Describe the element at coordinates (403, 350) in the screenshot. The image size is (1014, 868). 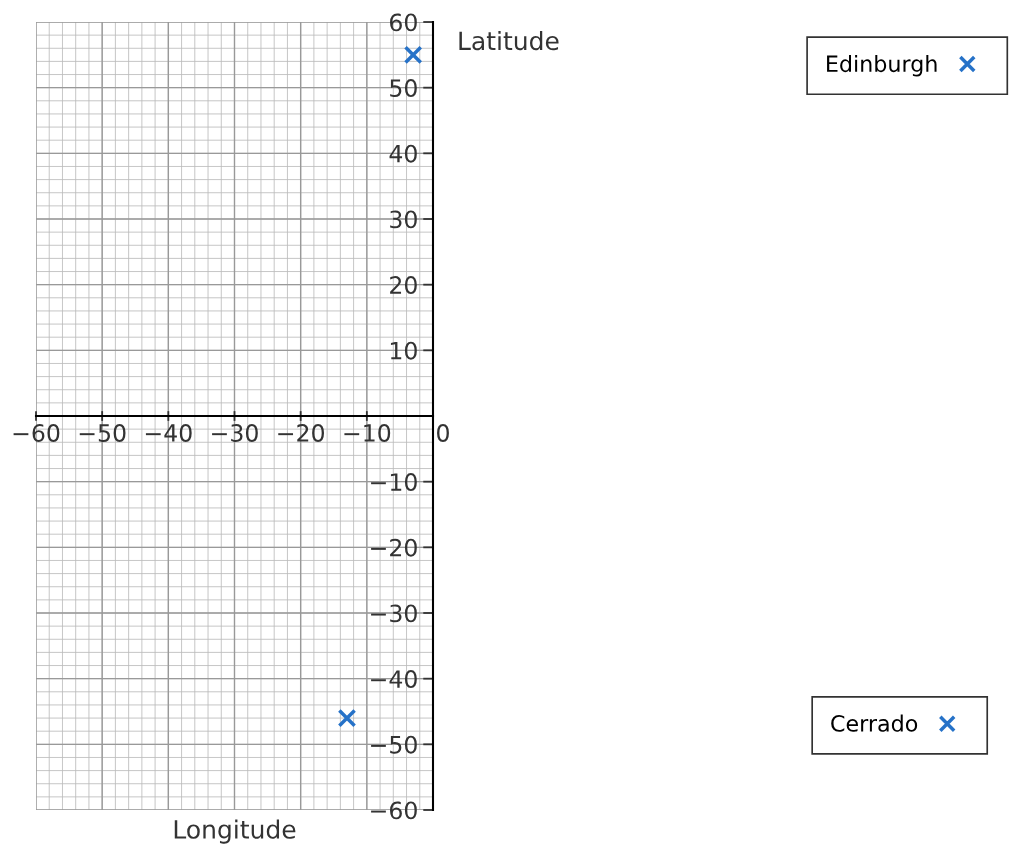
I see `y-tick-label: 10` at that location.